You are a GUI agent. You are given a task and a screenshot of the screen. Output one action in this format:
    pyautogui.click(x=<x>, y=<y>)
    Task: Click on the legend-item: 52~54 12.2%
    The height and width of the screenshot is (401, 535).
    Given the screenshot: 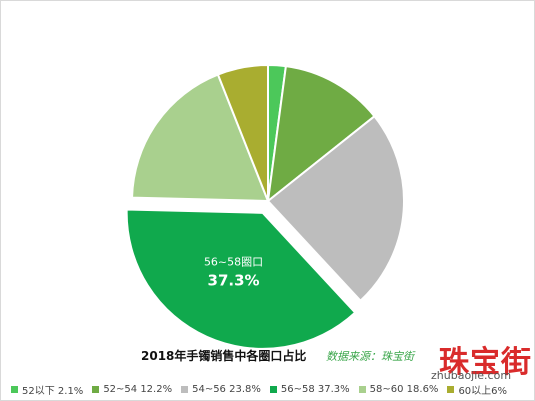 What is the action you would take?
    pyautogui.click(x=132, y=389)
    